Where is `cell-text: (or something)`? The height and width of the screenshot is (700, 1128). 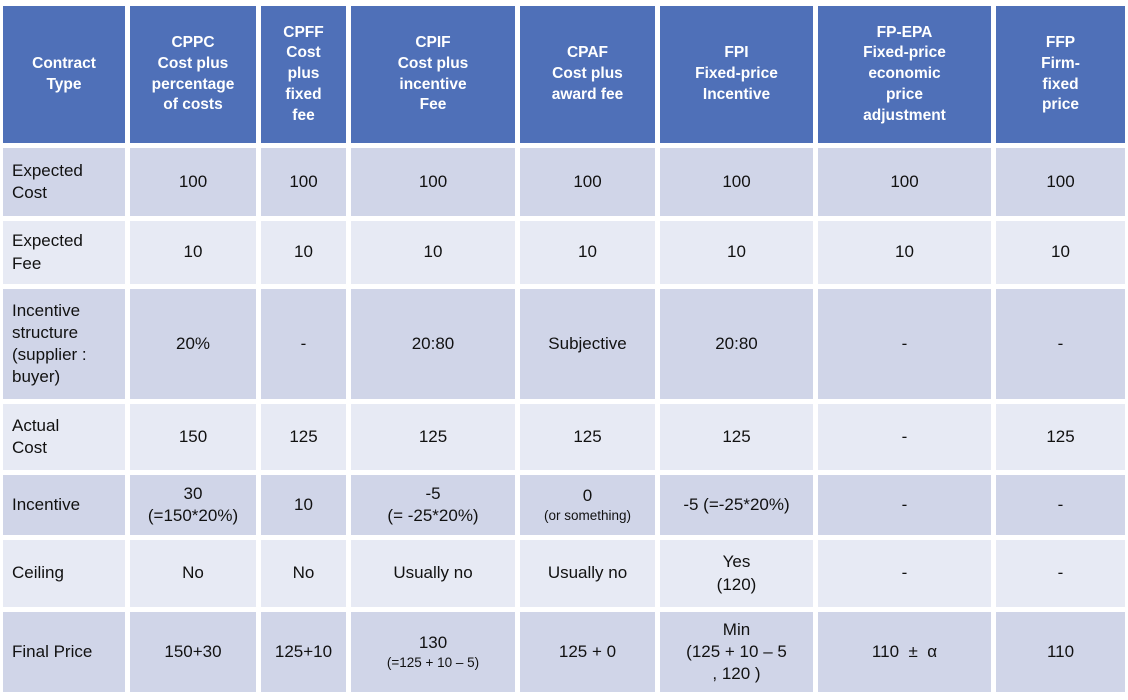 cell-text: (or something) is located at coordinates (587, 515).